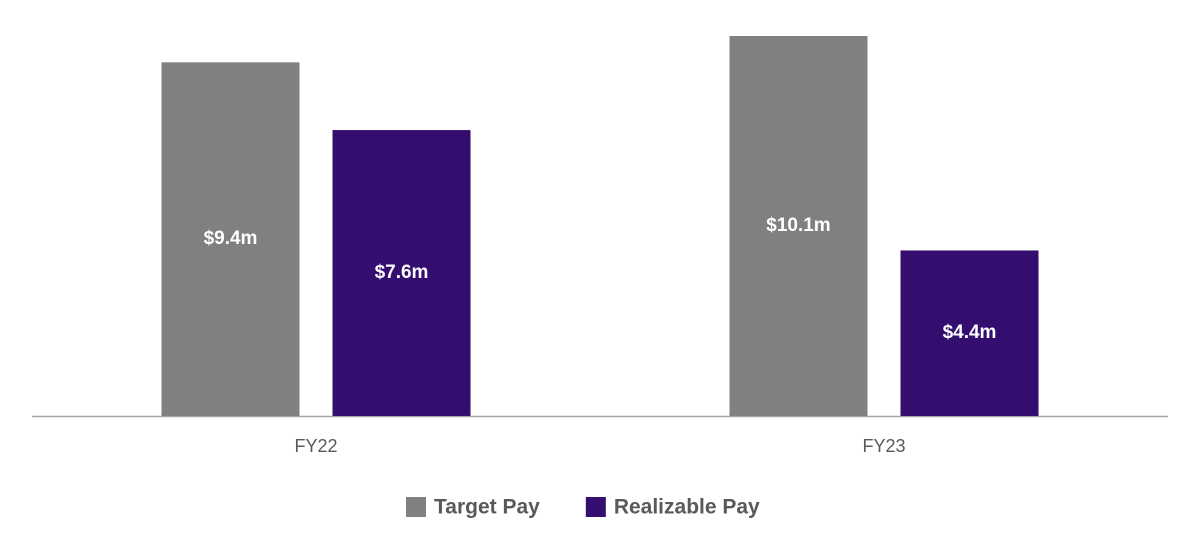 This screenshot has height=560, width=1200. Describe the element at coordinates (487, 507) in the screenshot. I see `legend-label: Target Pay` at that location.